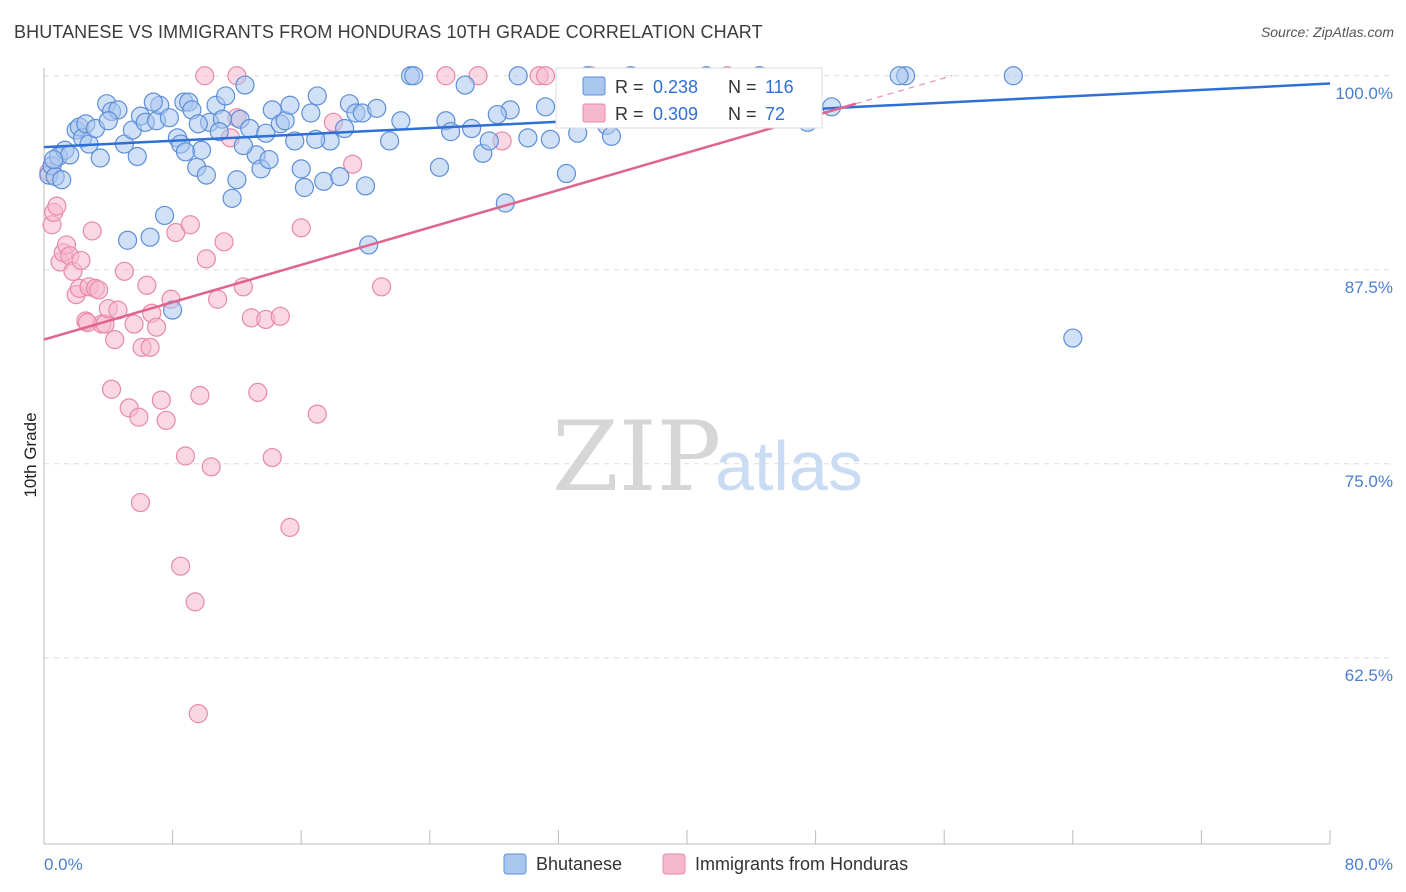 Image resolution: width=1406 pixels, height=892 pixels. What do you see at coordinates (742, 87) in the screenshot?
I see `stats-blue-n-label: N =` at bounding box center [742, 87].